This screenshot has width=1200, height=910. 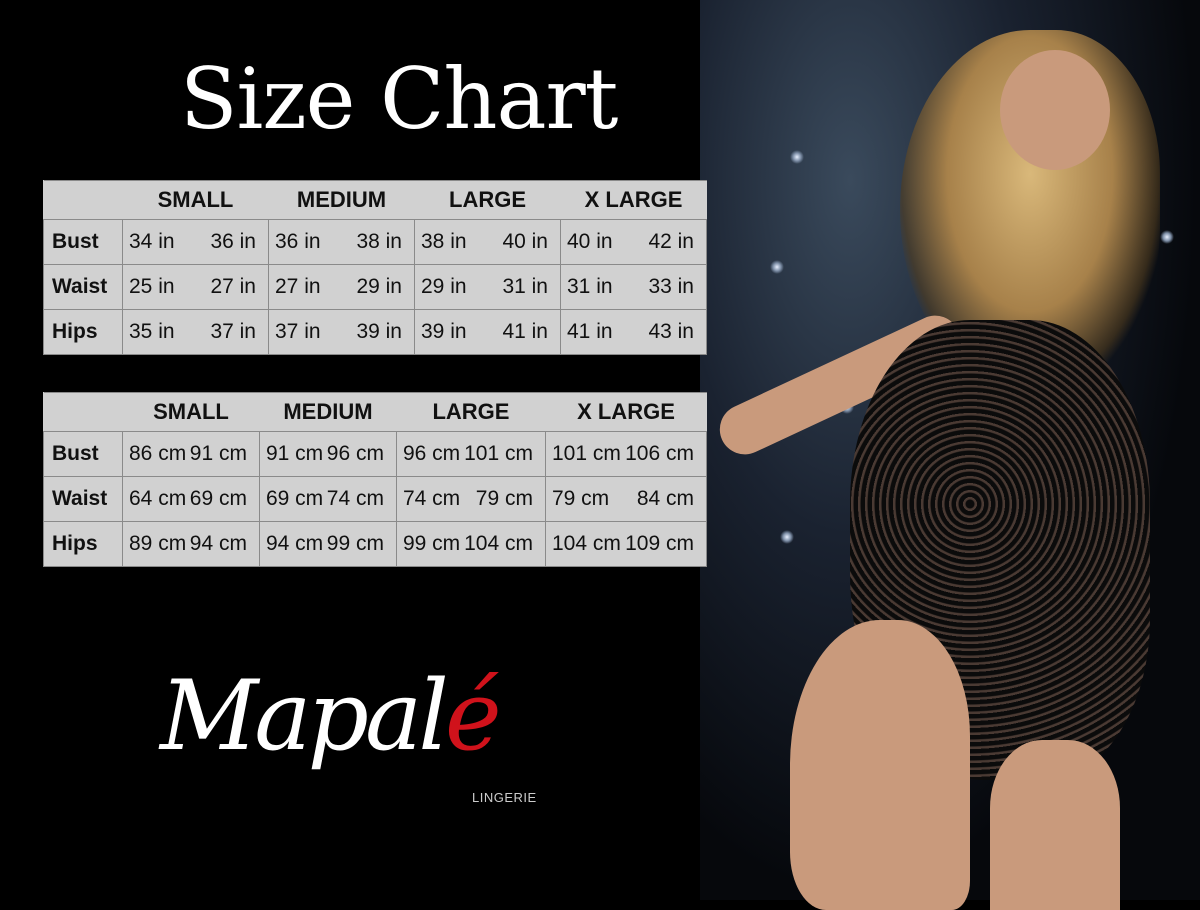 What do you see at coordinates (665, 498) in the screenshot?
I see `measurement-value: 84 cm` at bounding box center [665, 498].